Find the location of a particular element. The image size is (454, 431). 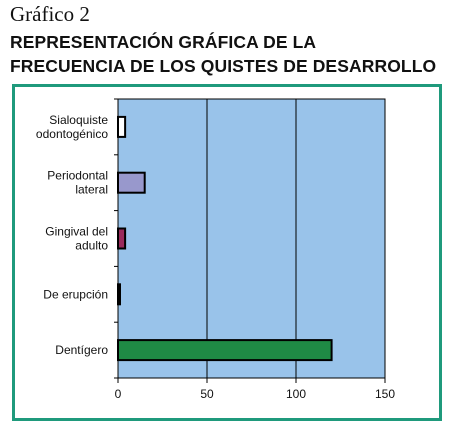

category-label-4-line-0: Dentígero is located at coordinates (81, 350).